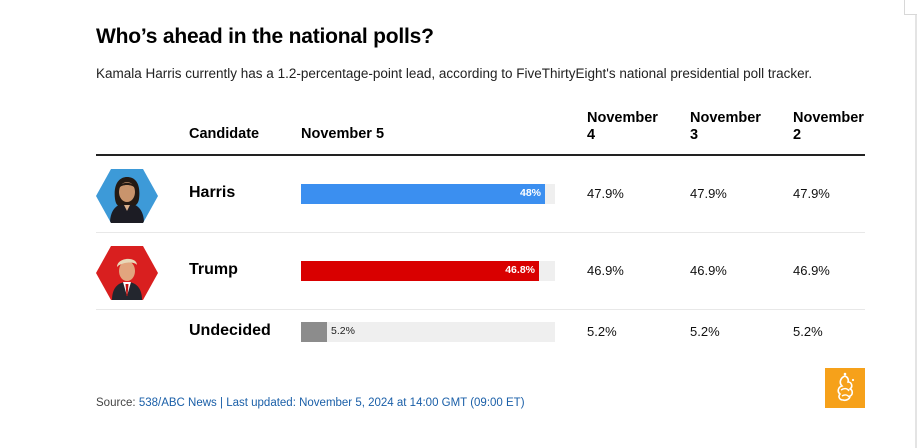 This screenshot has height=448, width=923. What do you see at coordinates (797, 135) in the screenshot?
I see `header-prior-date-3-day: 2` at bounding box center [797, 135].